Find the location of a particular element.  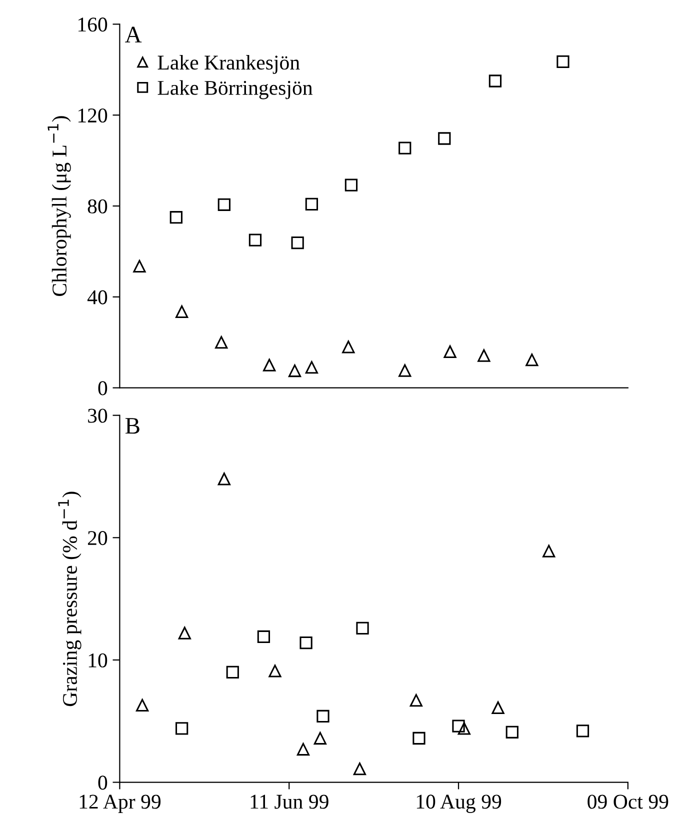

y-tick-label: 160 is located at coordinates (93, 25).